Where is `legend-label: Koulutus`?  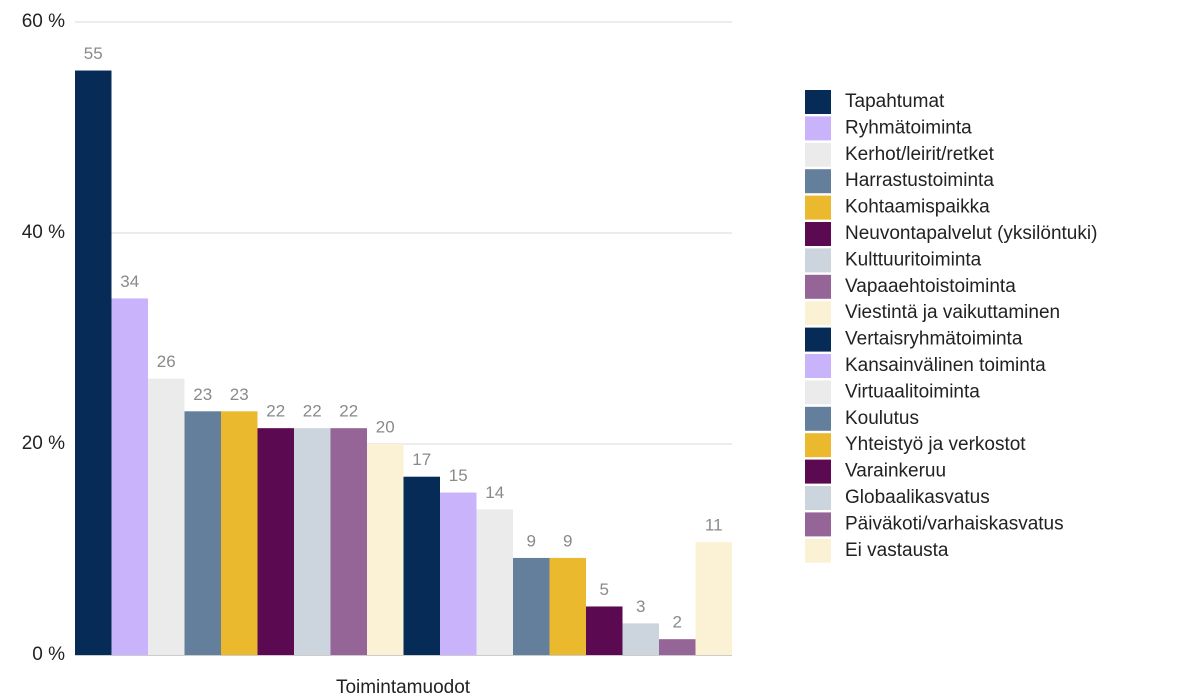
legend-label: Koulutus is located at coordinates (882, 418).